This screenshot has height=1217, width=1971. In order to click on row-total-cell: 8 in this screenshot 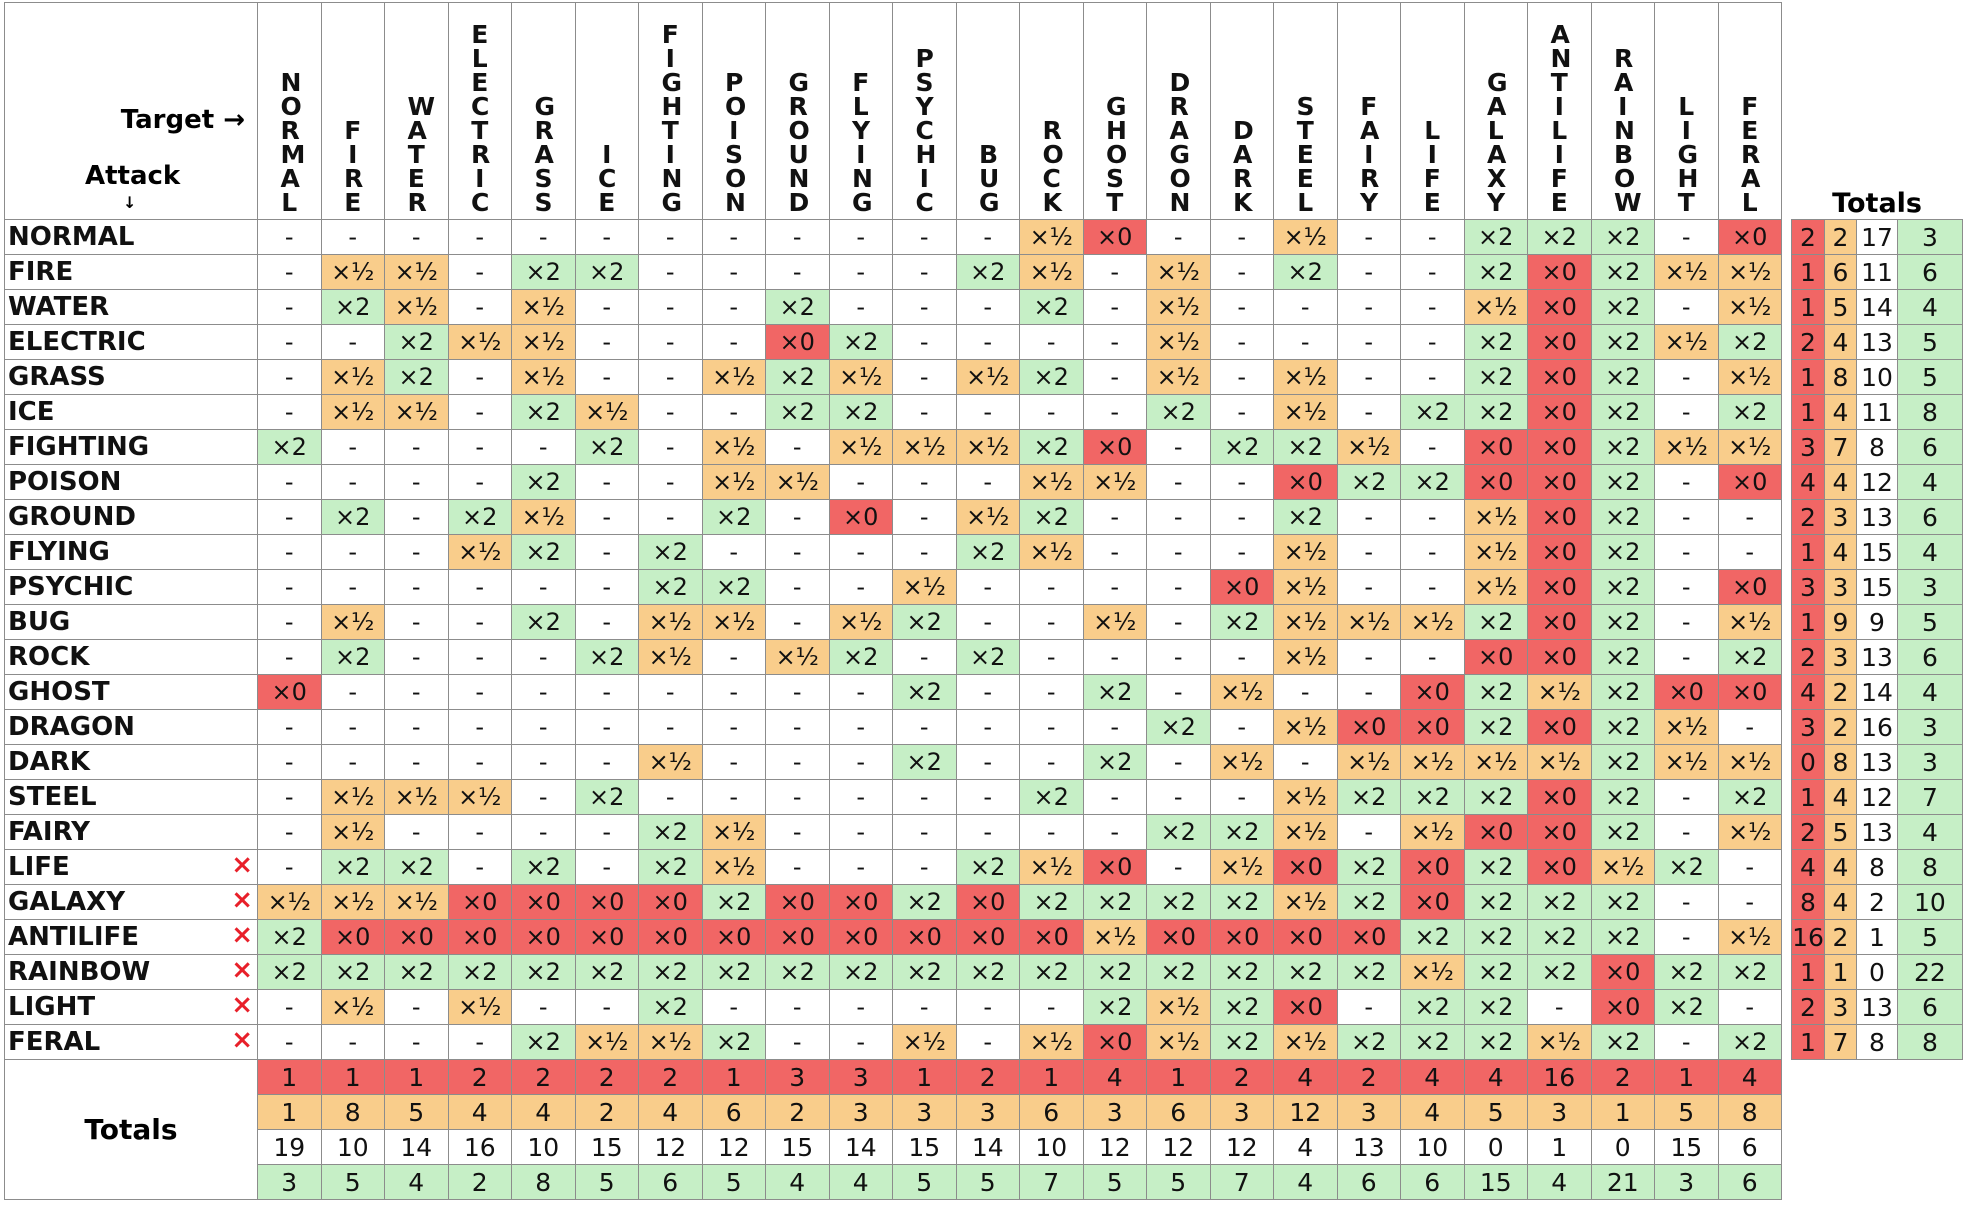, I will do `click(1930, 867)`.